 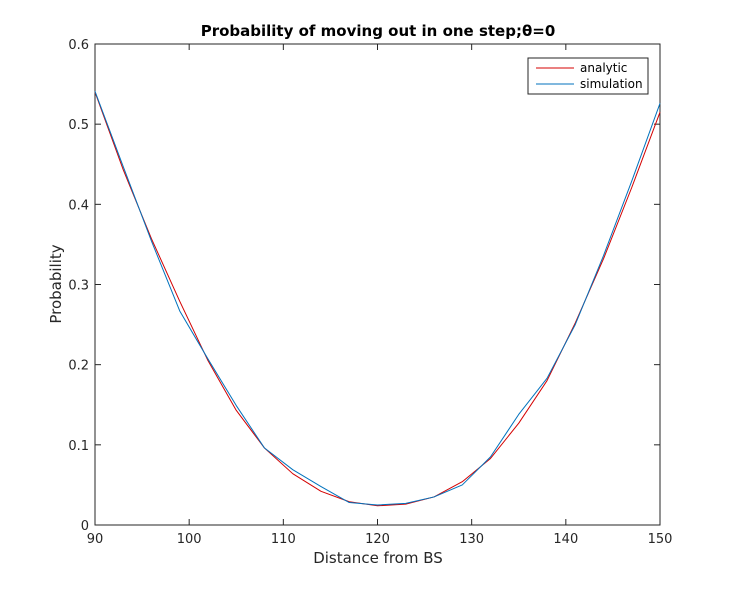 I want to click on y-tick-label: 0.4, so click(x=78, y=205).